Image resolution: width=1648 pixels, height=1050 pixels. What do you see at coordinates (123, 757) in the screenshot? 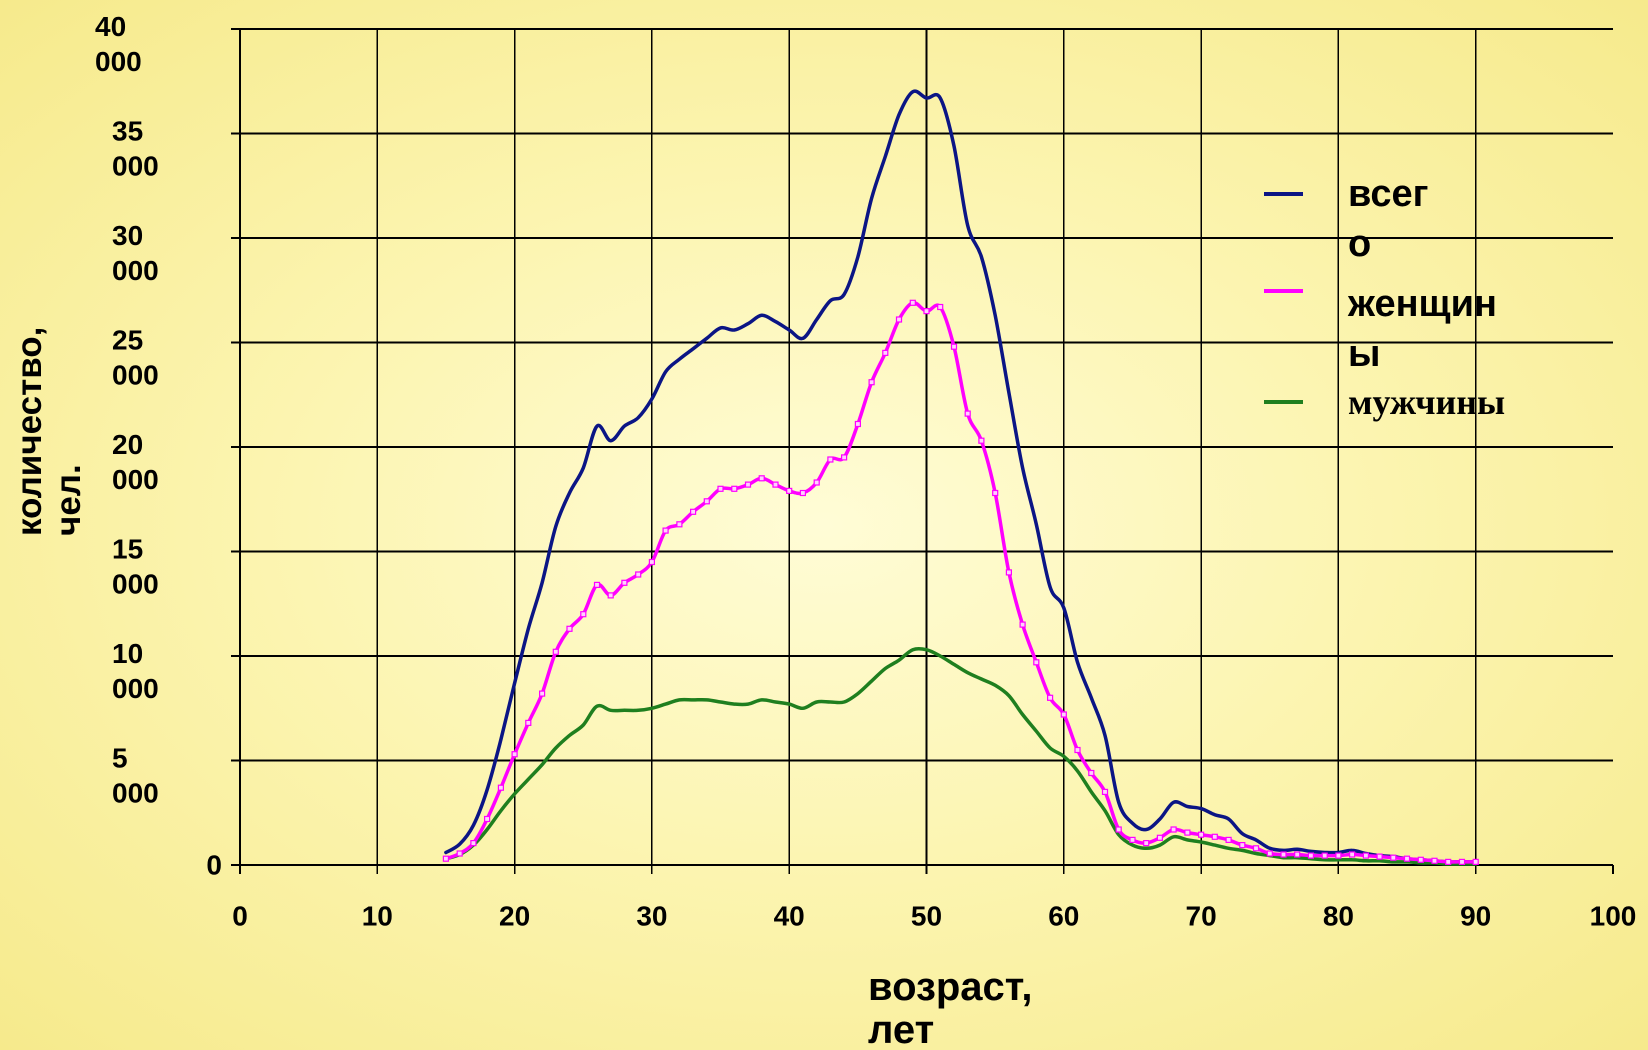
I see `text-line: 5` at bounding box center [123, 757].